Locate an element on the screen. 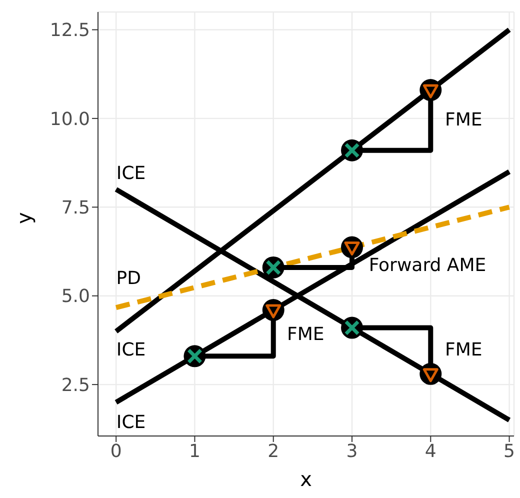 This screenshot has height=498, width=520. x-tick-label: 4 is located at coordinates (430, 451).